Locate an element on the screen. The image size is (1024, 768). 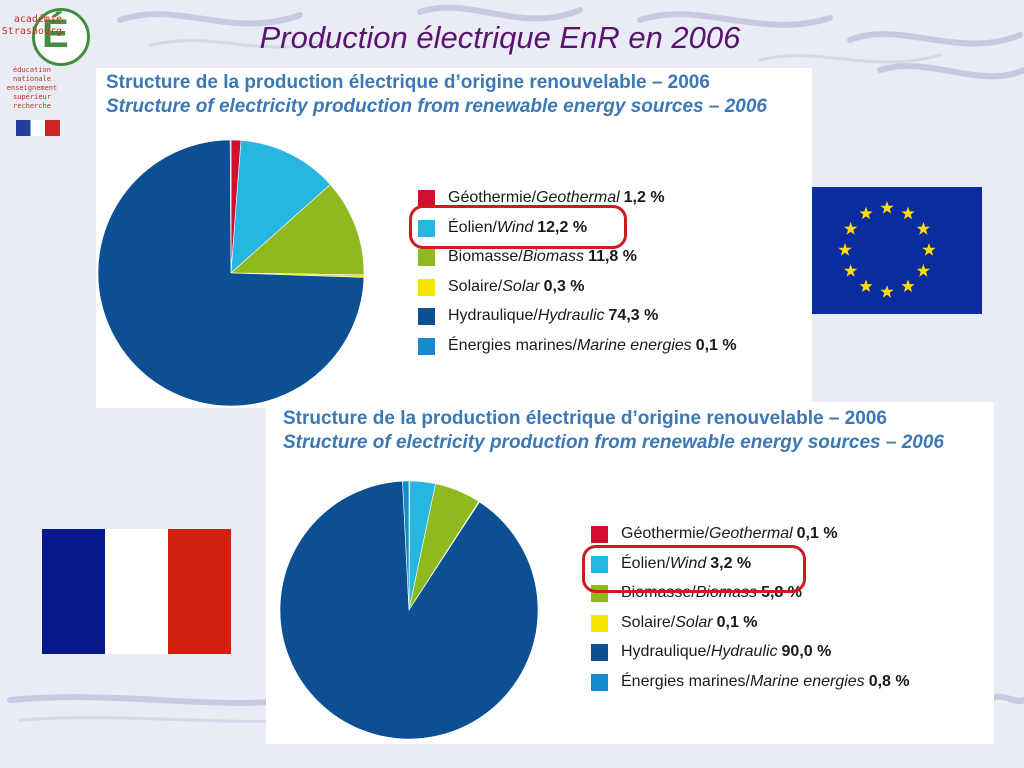
legend-value: 1,2 % is located at coordinates (644, 197).